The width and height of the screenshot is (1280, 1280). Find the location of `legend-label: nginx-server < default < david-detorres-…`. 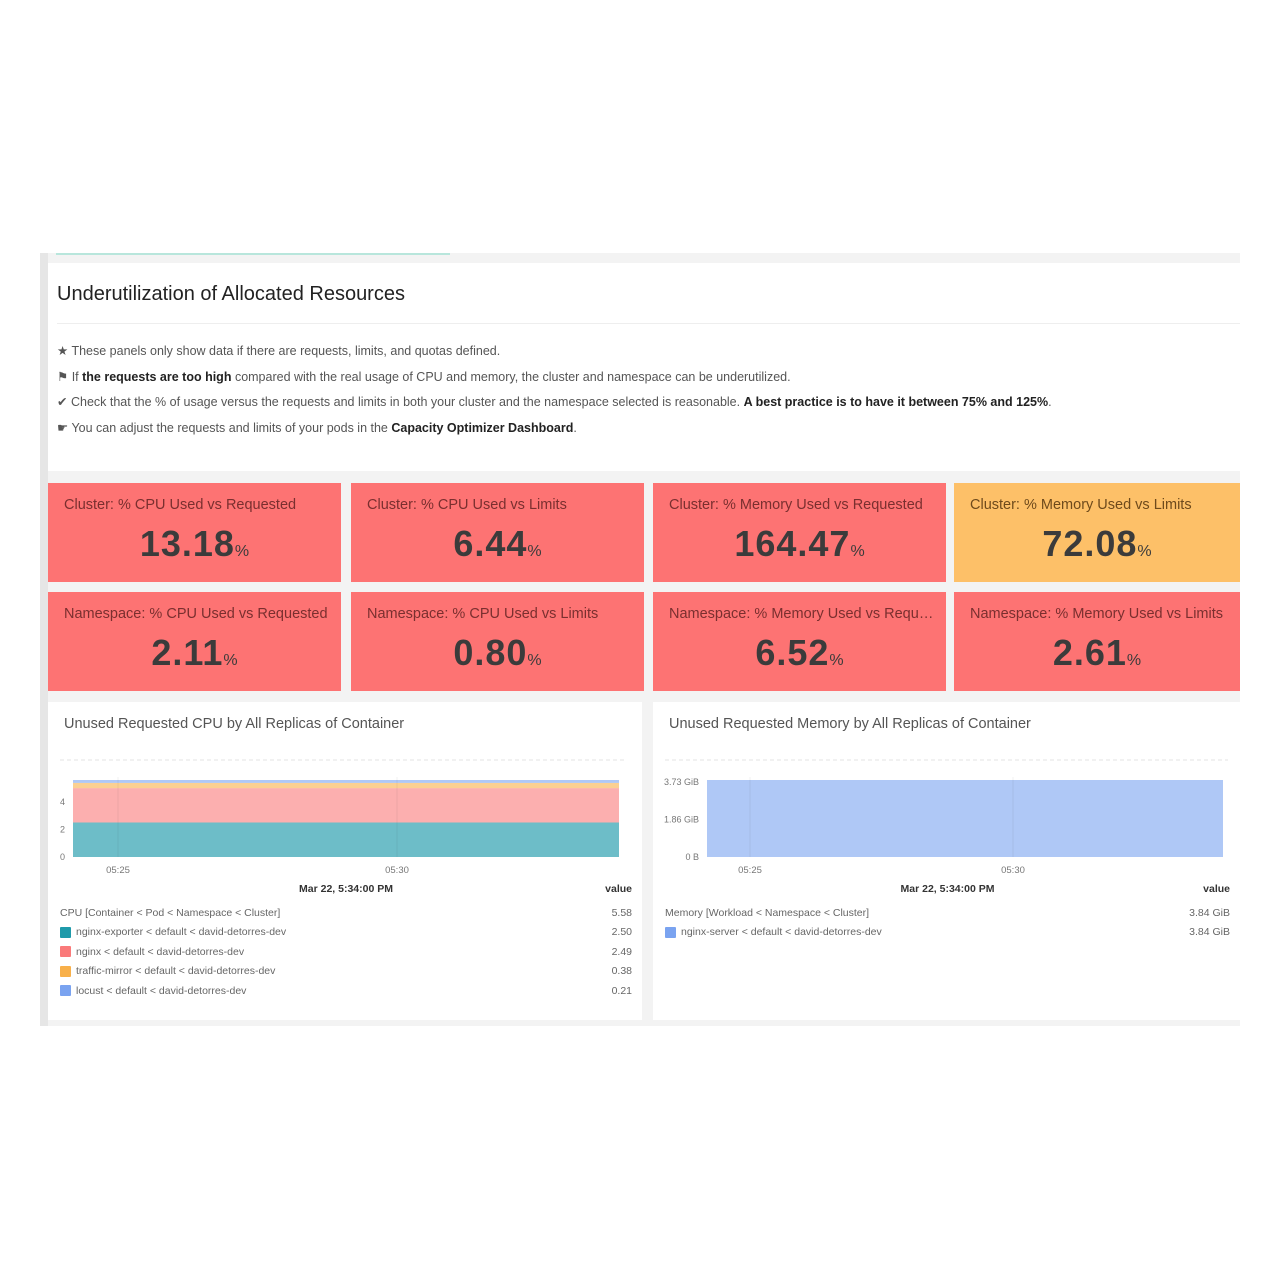

legend-label: nginx-server < default < david-detorres-… is located at coordinates (781, 932).